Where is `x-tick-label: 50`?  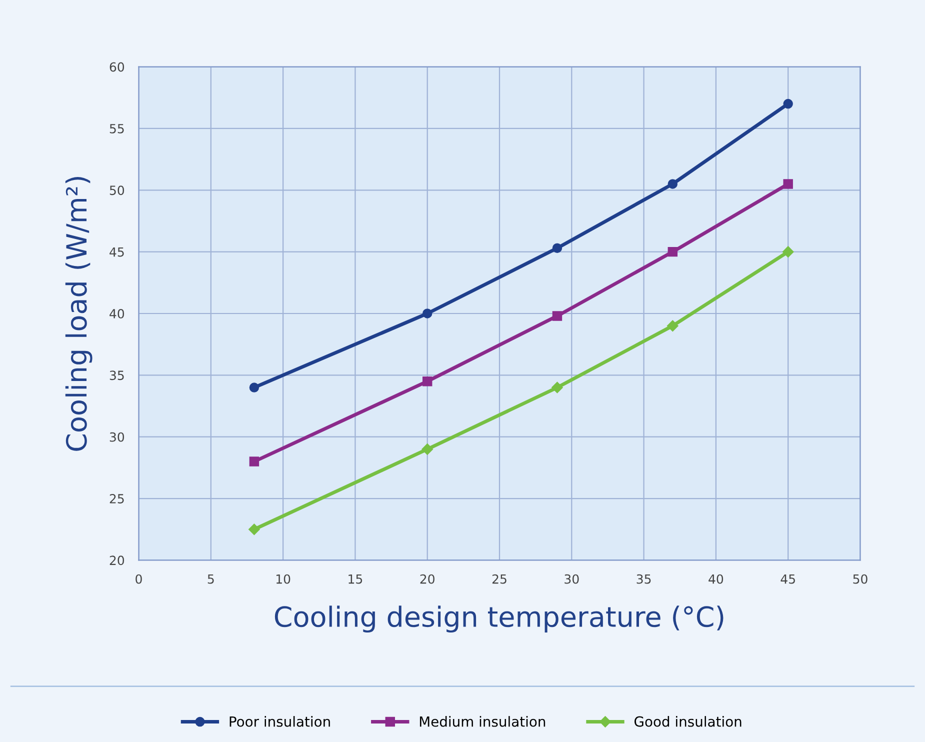 x-tick-label: 50 is located at coordinates (860, 579).